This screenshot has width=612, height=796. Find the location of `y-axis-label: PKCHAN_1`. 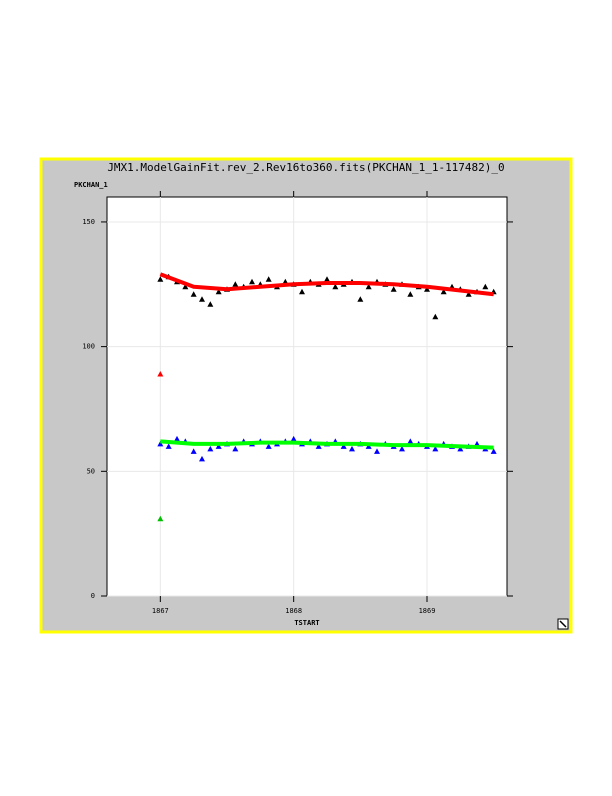

y-axis-label: PKCHAN_1 is located at coordinates (91, 185).